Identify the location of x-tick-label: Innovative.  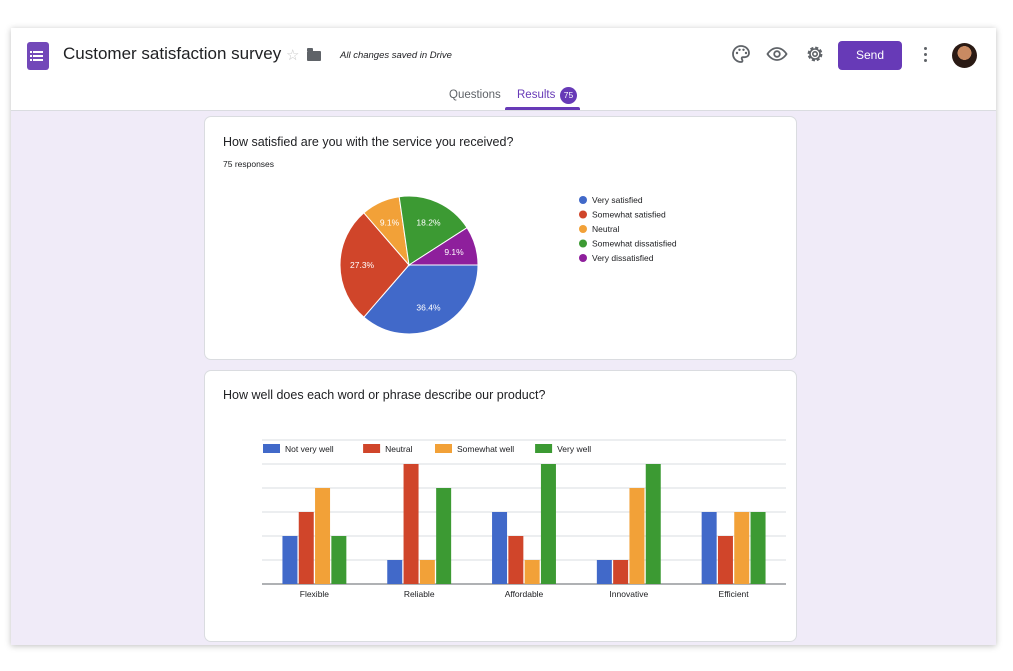
(628, 594).